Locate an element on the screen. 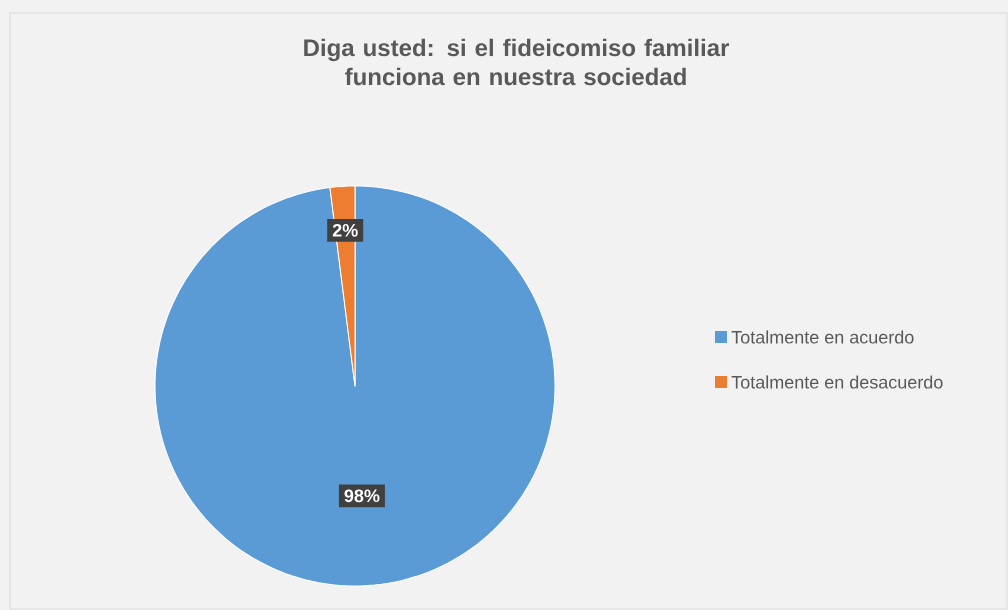 Image resolution: width=1008 pixels, height=610 pixels. legend-label: Totalmente en desacuerdo is located at coordinates (837, 382).